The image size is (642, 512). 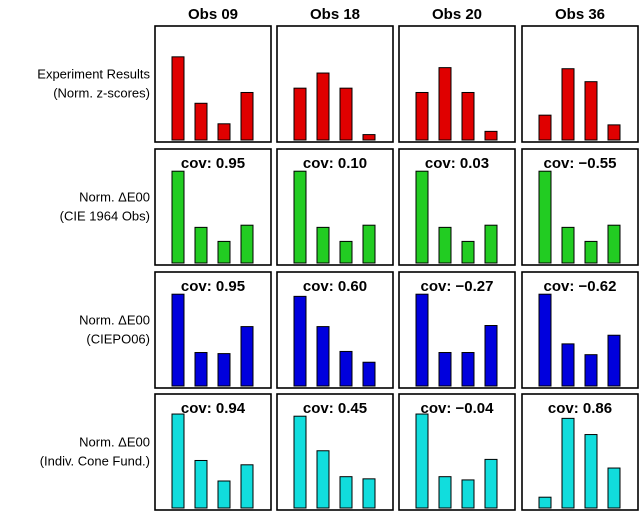 I want to click on row-label-line: Experiment Results, so click(x=93, y=74).